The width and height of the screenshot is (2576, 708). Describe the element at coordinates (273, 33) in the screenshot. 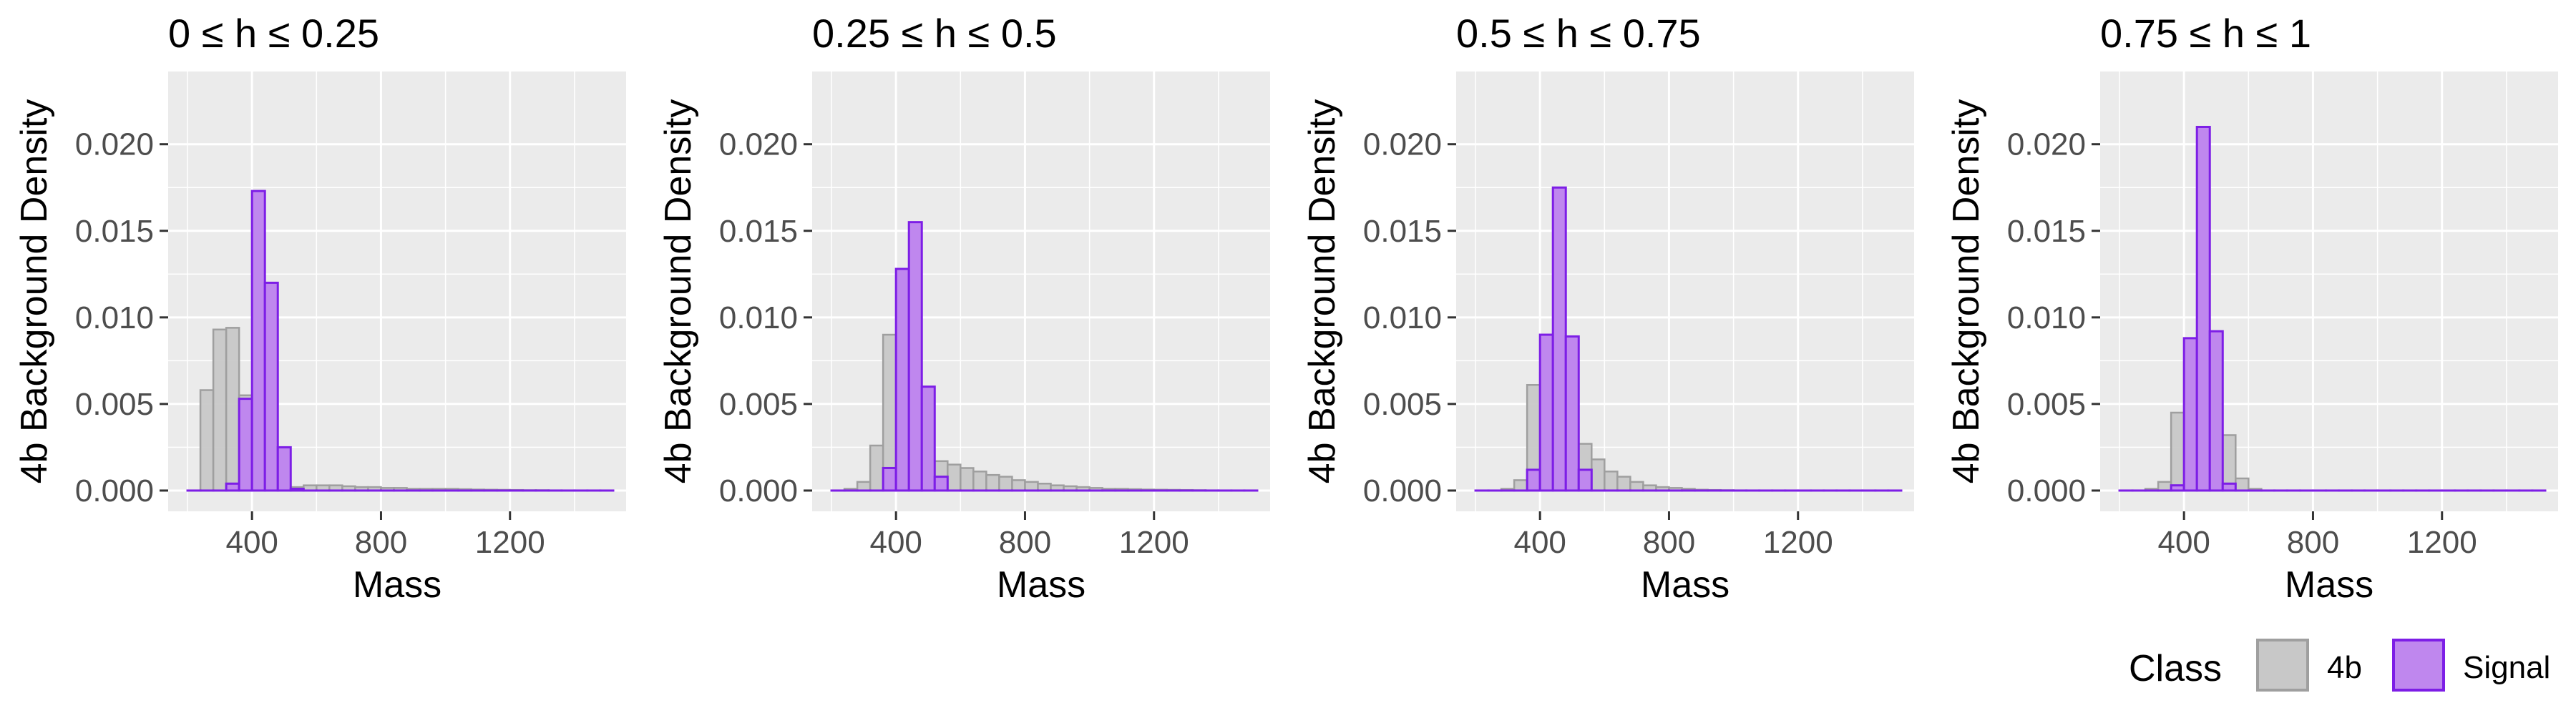

I see `panel-title: 0 ≤ h ≤ 0.25` at that location.